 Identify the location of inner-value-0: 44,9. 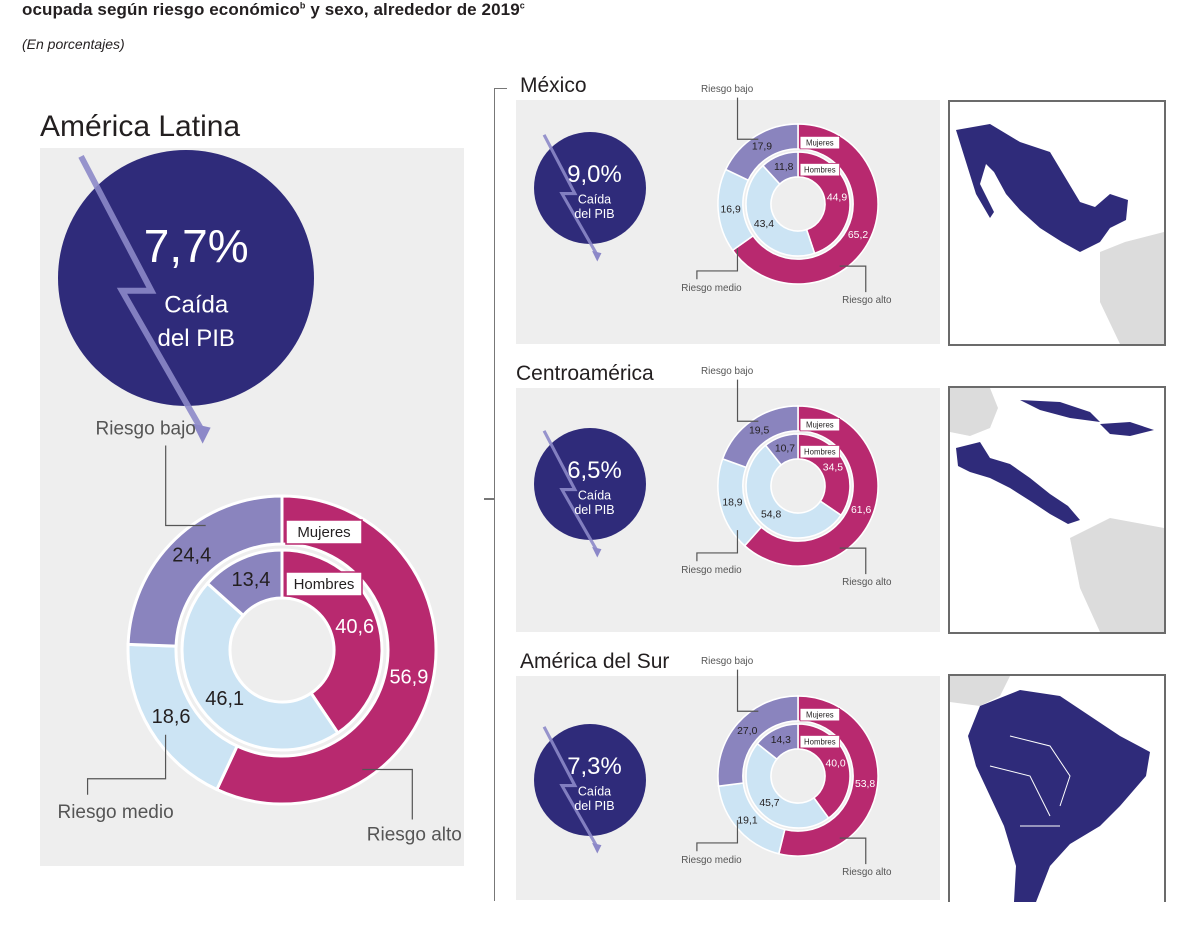
(837, 197).